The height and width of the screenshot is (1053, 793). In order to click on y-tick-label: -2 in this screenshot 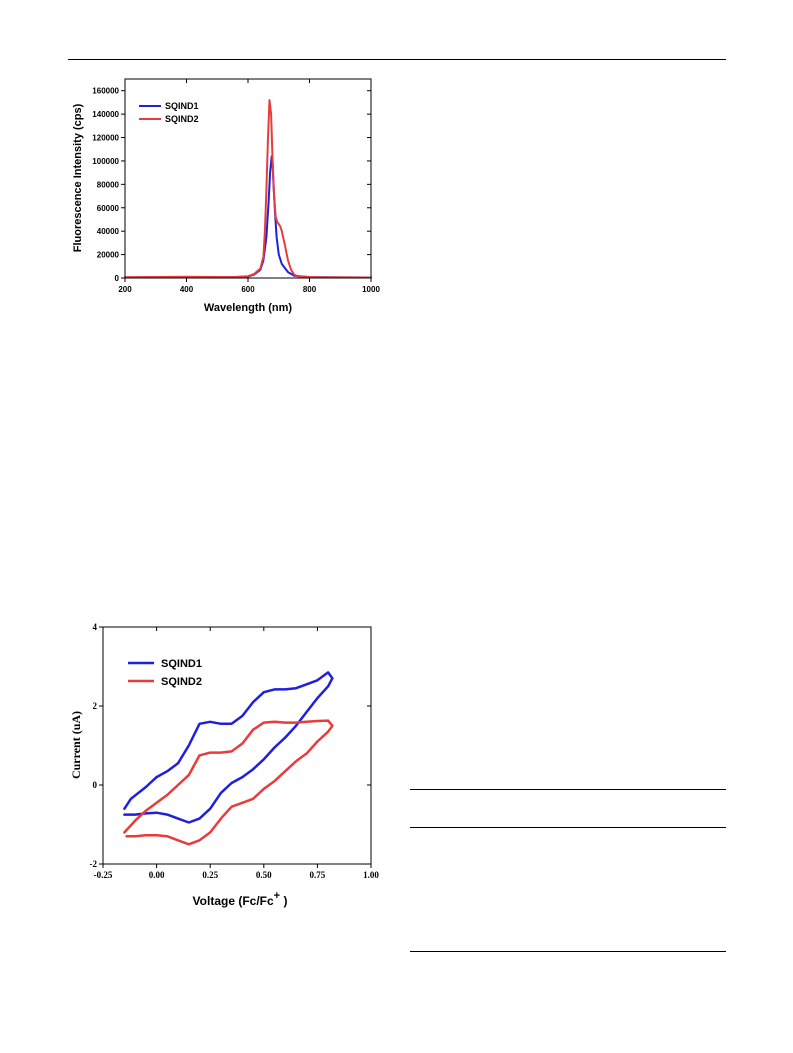, I will do `click(94, 864)`.